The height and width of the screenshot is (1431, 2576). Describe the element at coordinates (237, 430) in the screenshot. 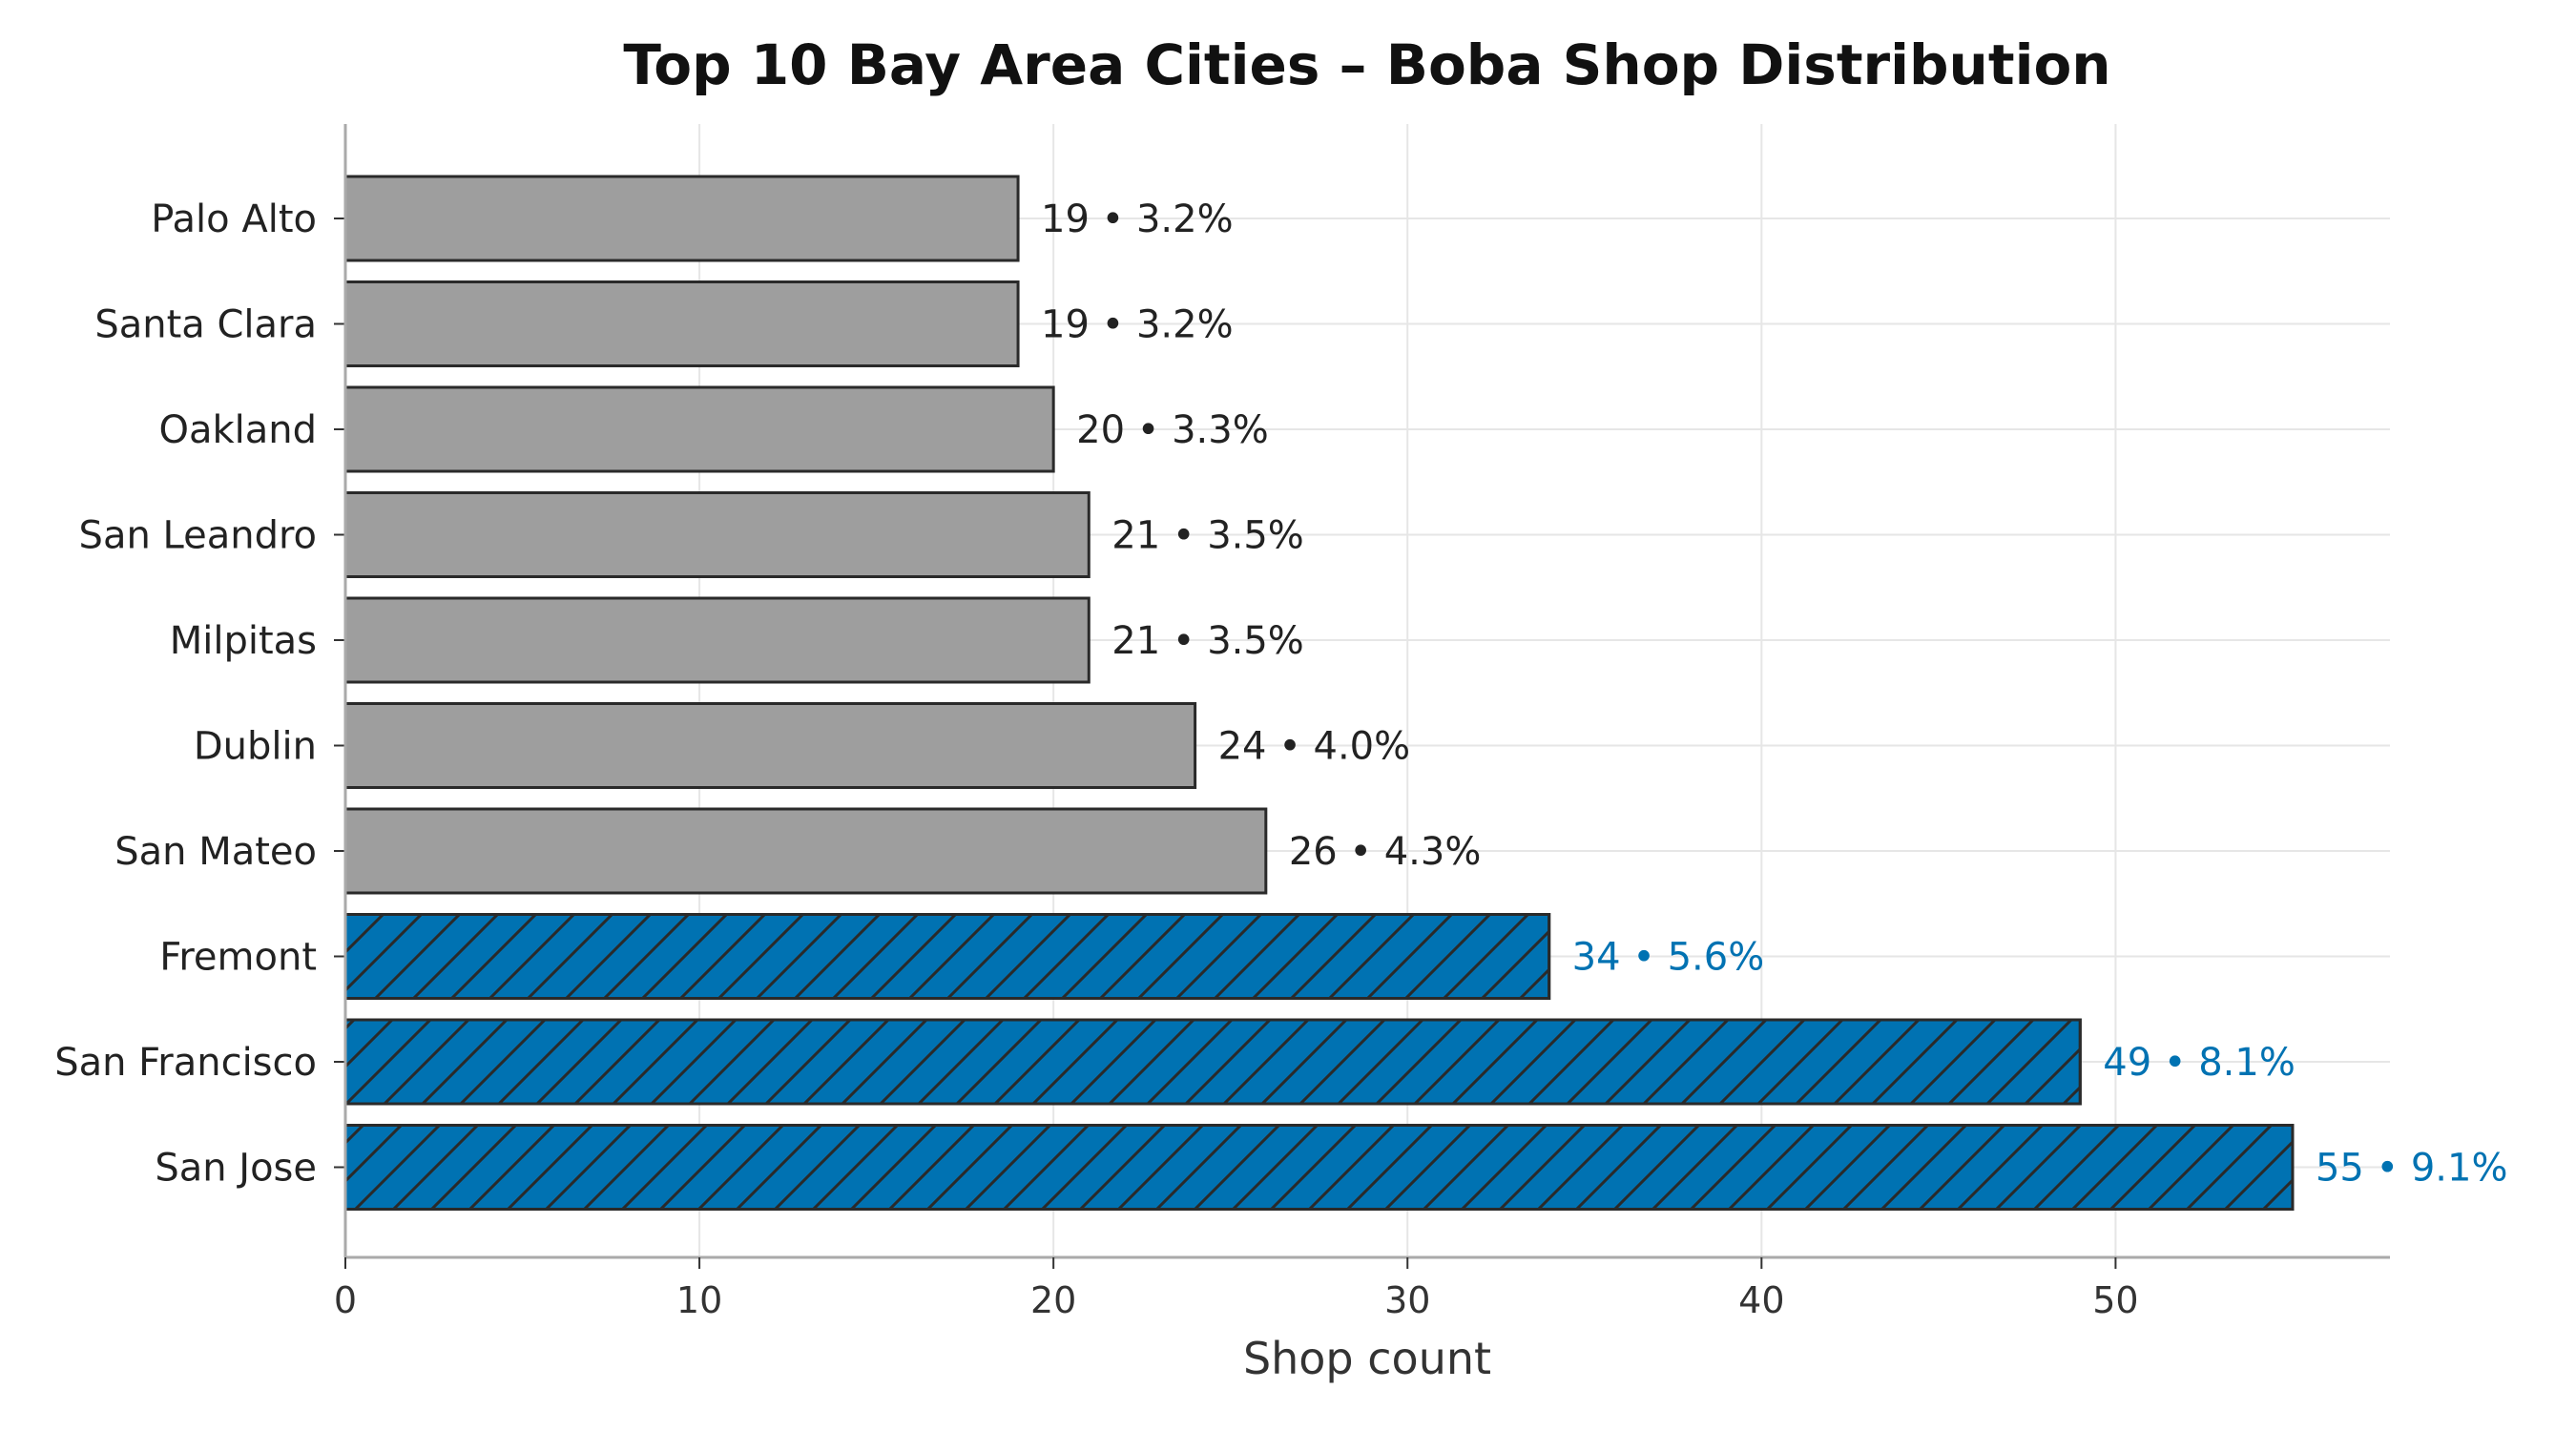

I see `category-label: Oakland` at that location.